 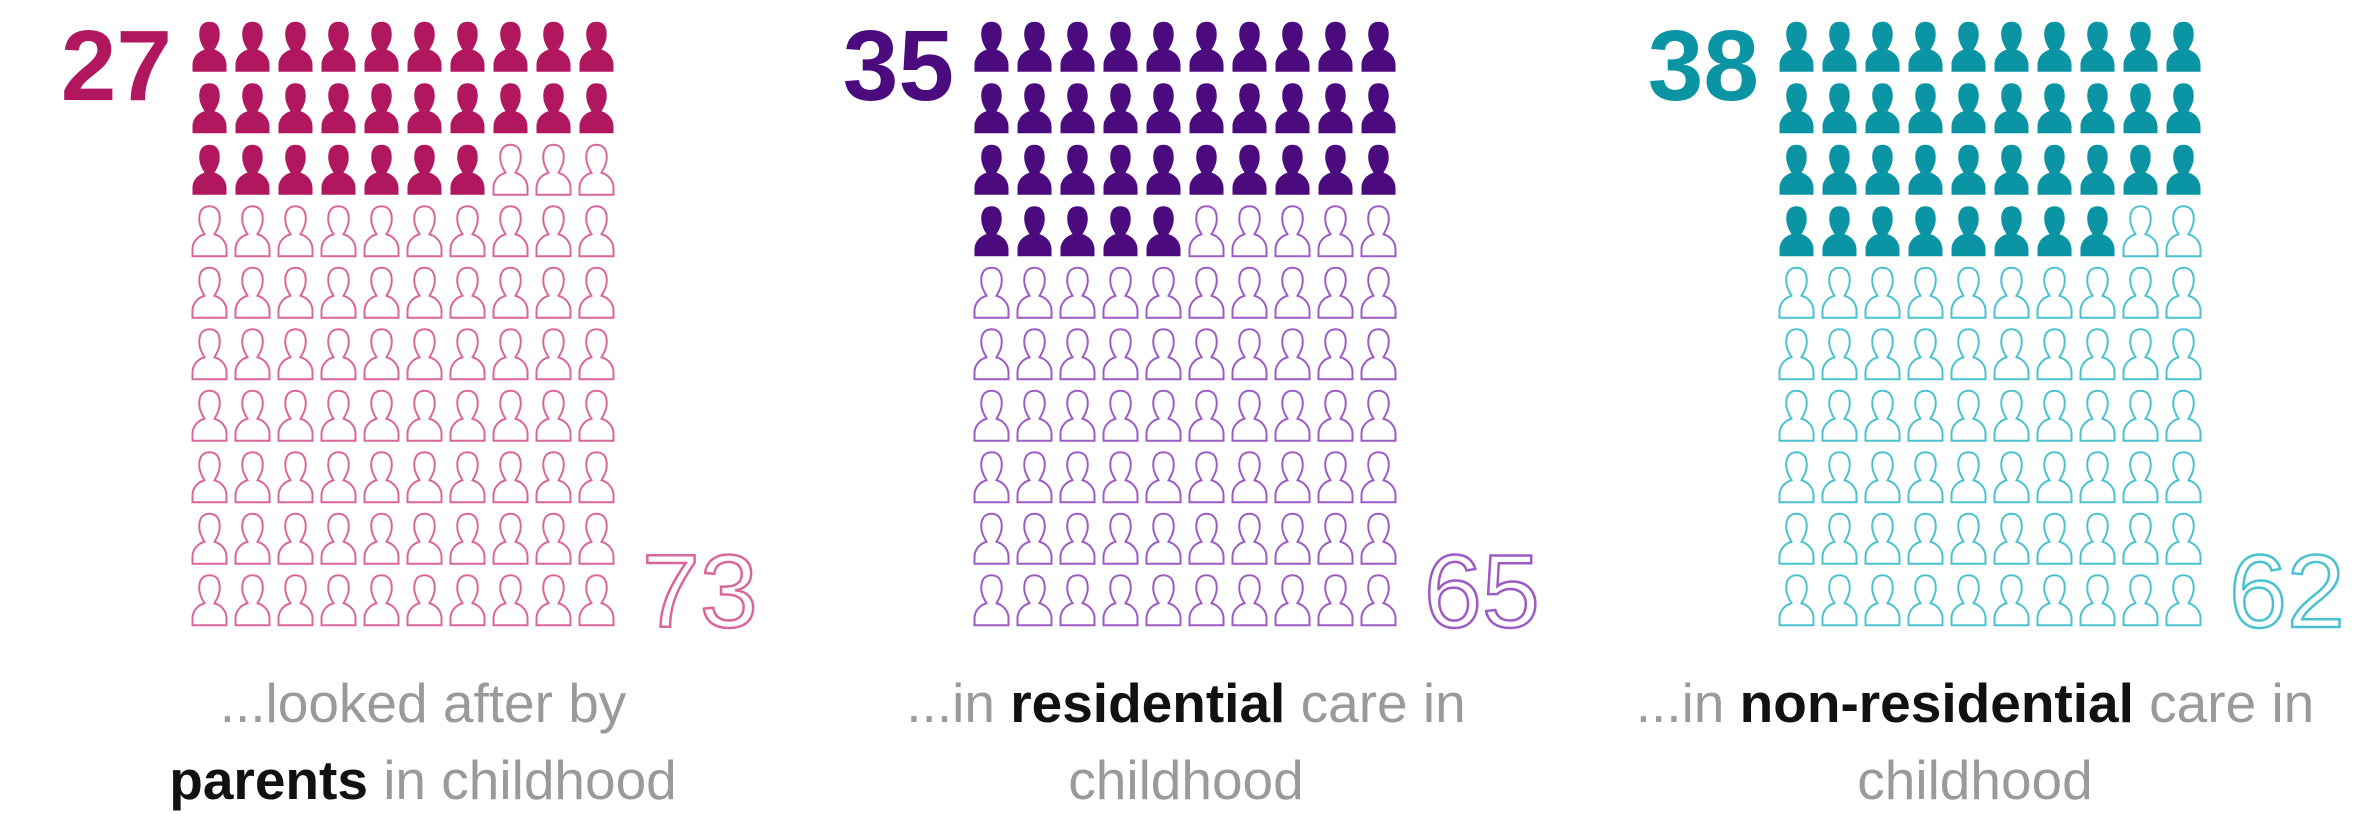 What do you see at coordinates (1975, 742) in the screenshot?
I see `caption-non-residential: ...in non-residential care in childhood` at bounding box center [1975, 742].